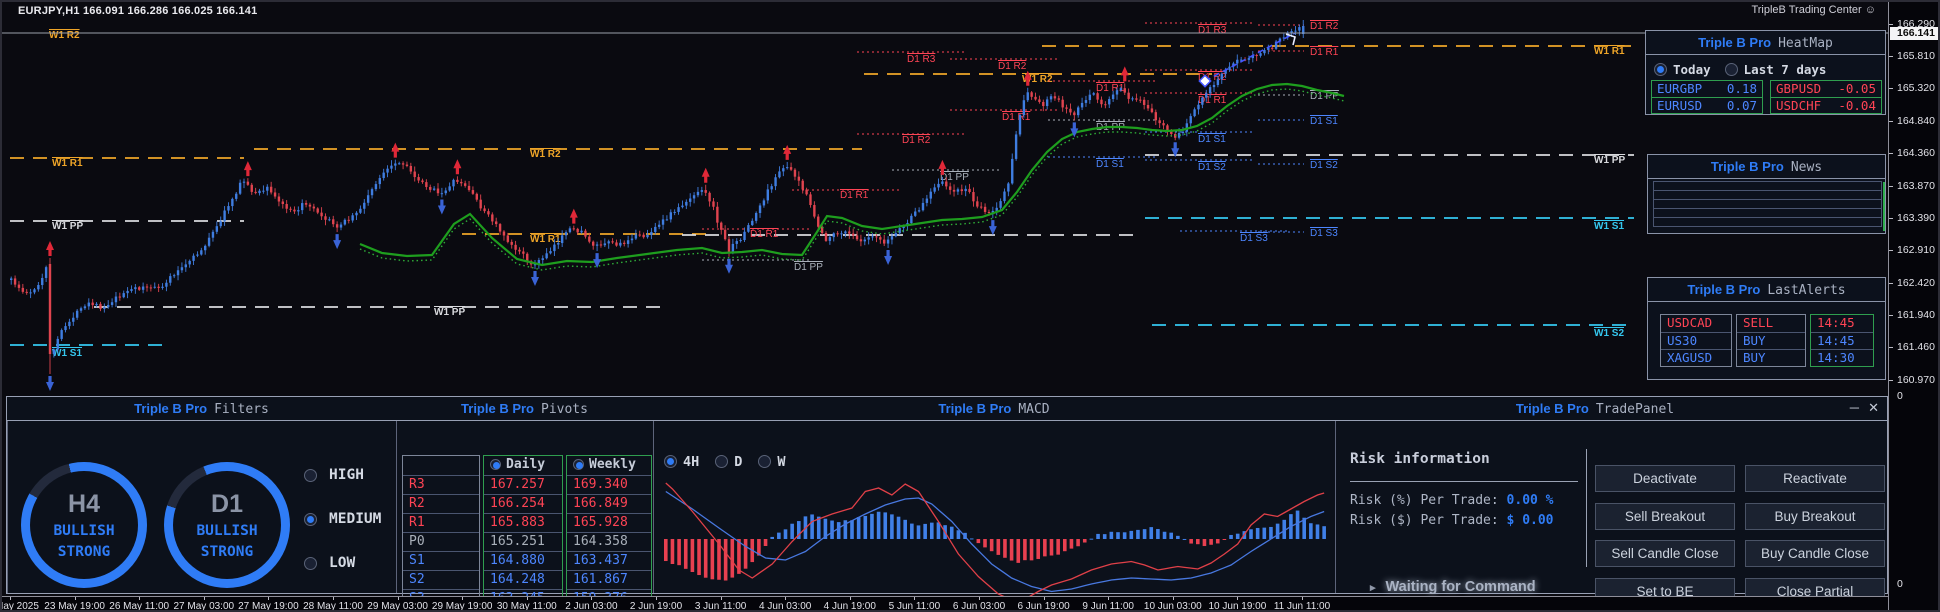 This screenshot has width=1940, height=612. Describe the element at coordinates (1212, 167) in the screenshot. I see `svg-text: D1 S2` at that location.